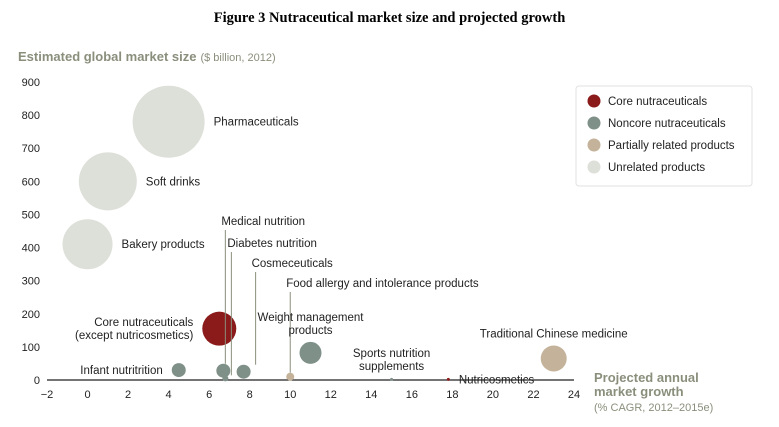  I want to click on legend-box, so click(664, 136).